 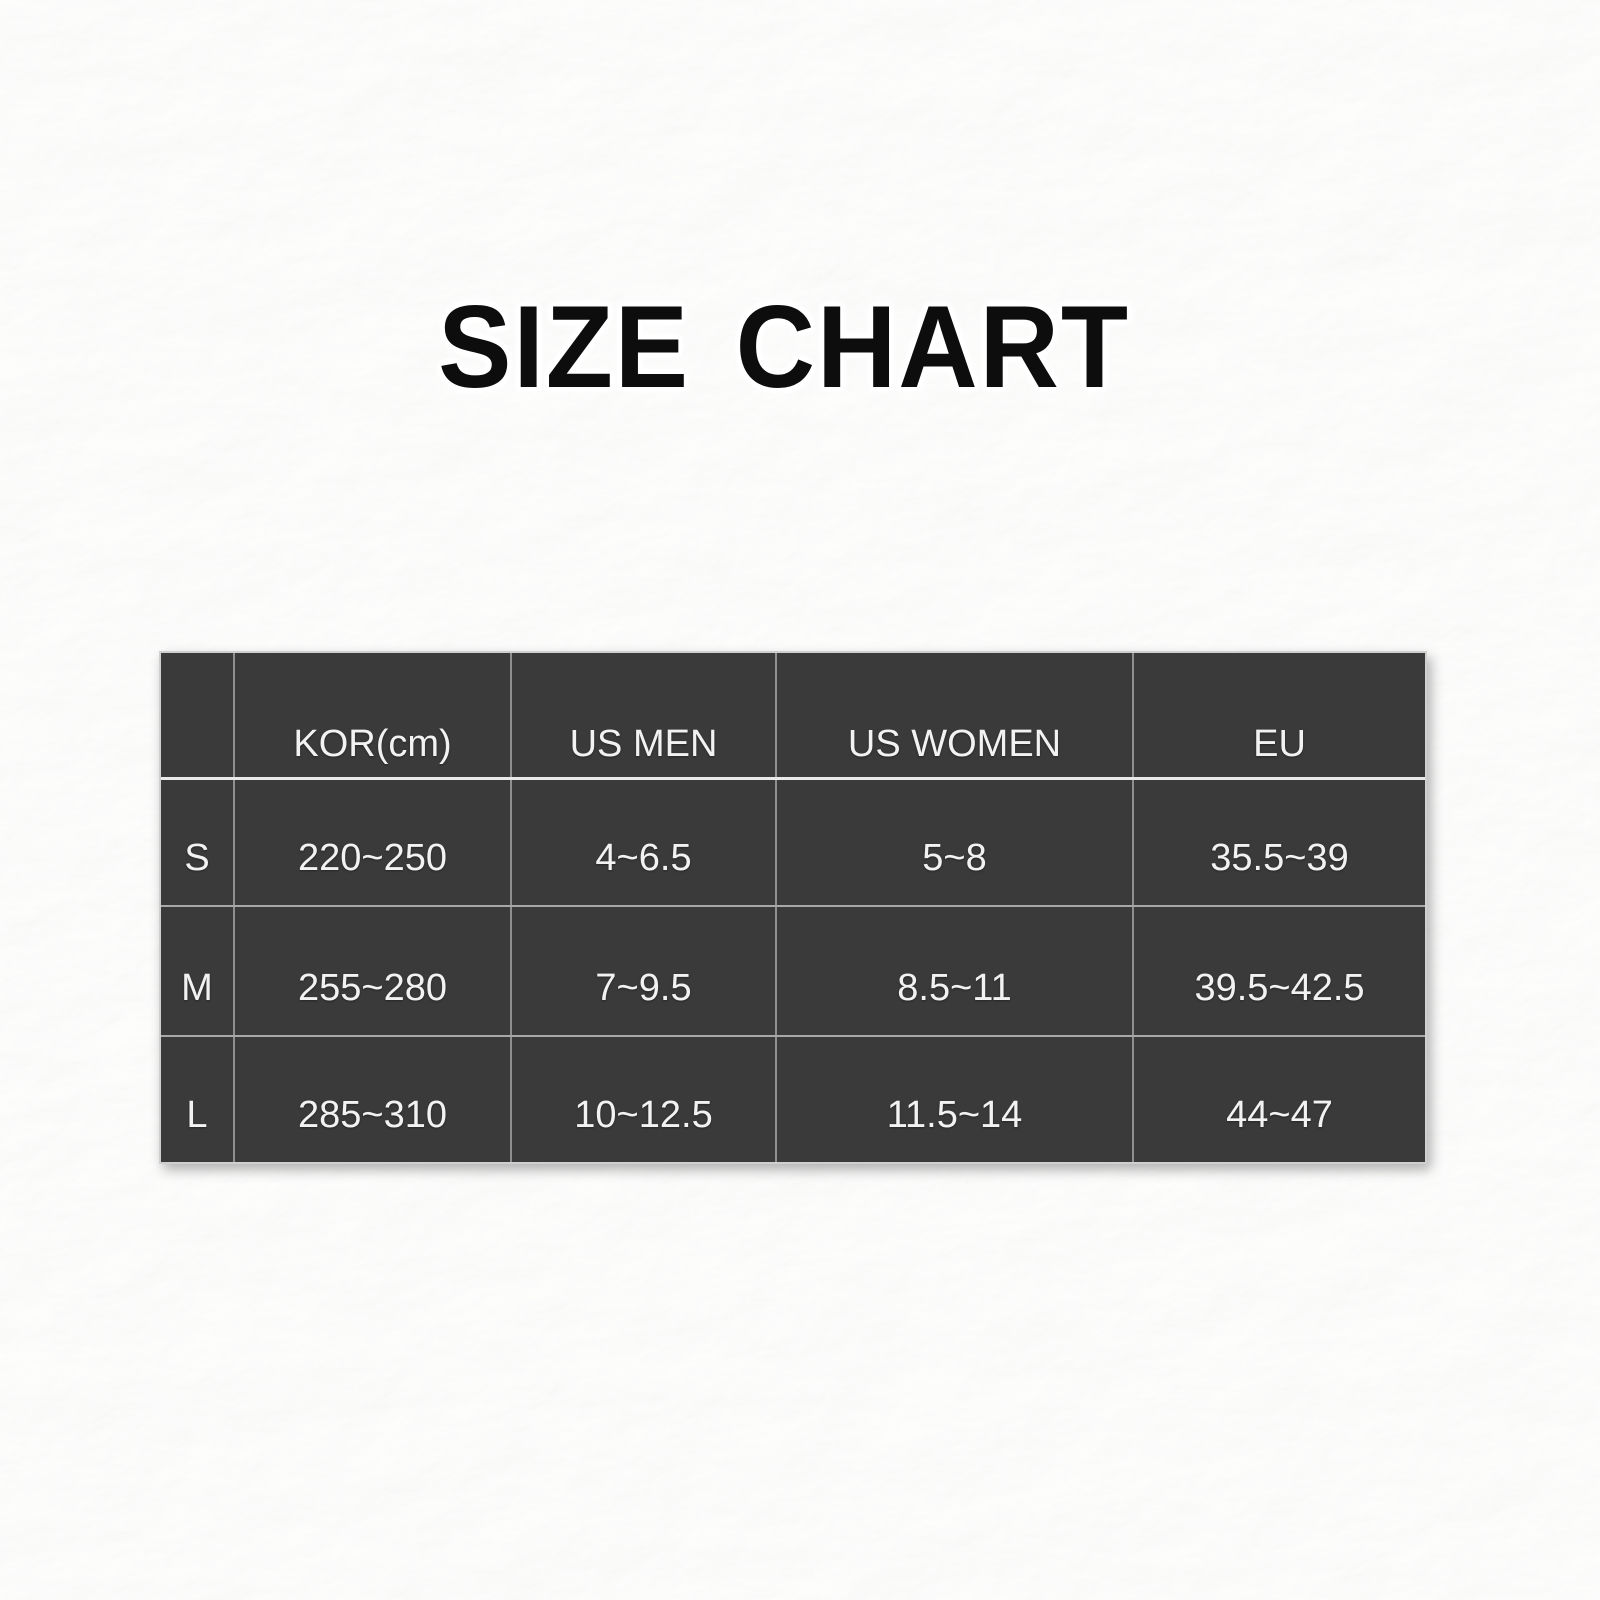 What do you see at coordinates (1279, 842) in the screenshot?
I see `size-value-cell: 35.5~39` at bounding box center [1279, 842].